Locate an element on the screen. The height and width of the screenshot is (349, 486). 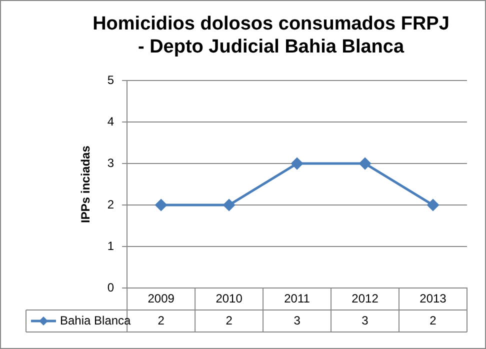
y-tick-label: 5 is located at coordinates (110, 79).